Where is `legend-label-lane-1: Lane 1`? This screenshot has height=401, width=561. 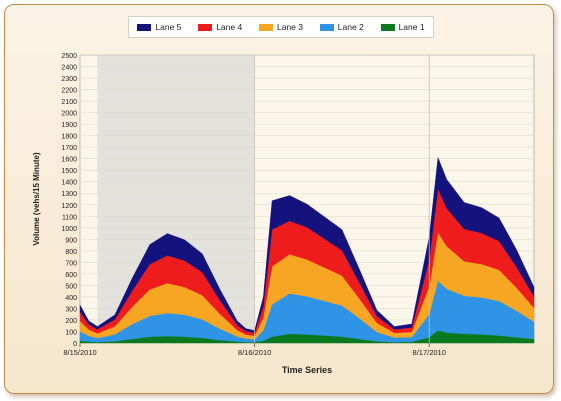 legend-label-lane-1: Lane 1 is located at coordinates (411, 27).